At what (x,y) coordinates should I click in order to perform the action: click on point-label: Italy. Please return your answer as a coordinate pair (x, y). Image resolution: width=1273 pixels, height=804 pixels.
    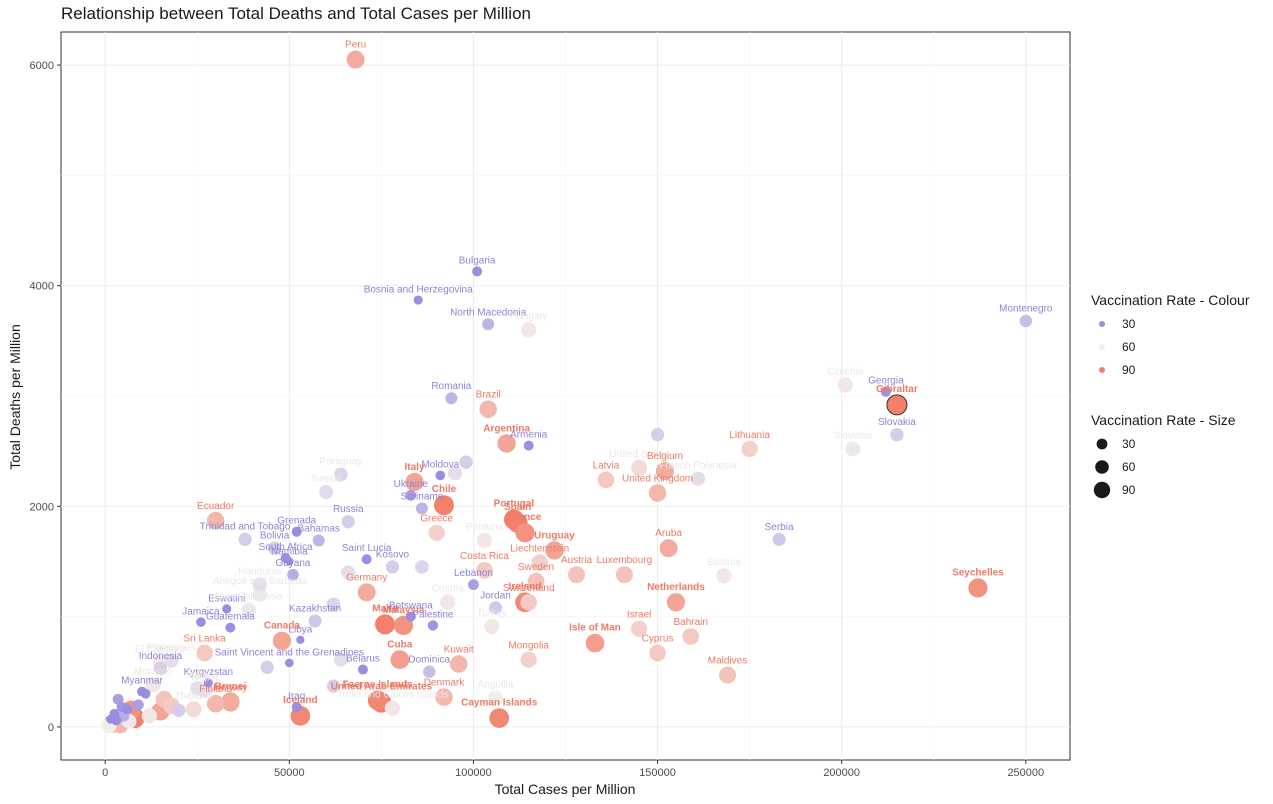
    Looking at the image, I should click on (415, 467).